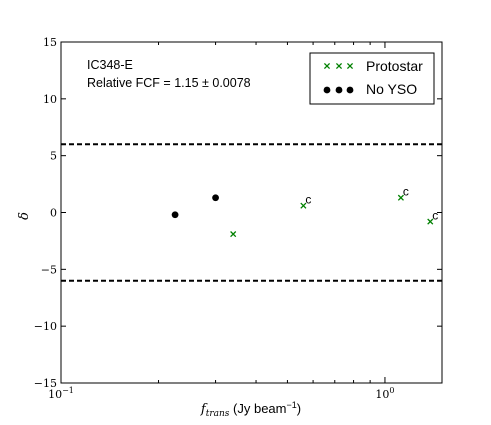  What do you see at coordinates (394, 66) in the screenshot?
I see `legend-label-protostar: Protostar` at bounding box center [394, 66].